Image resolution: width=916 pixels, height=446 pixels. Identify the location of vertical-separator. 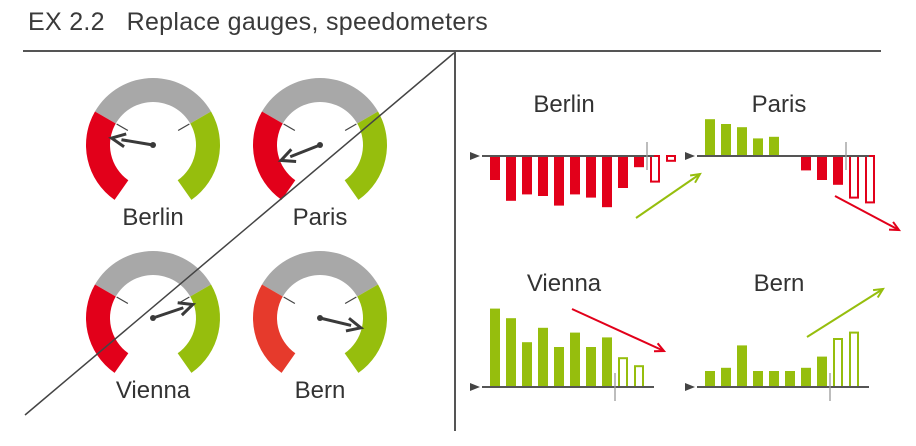
(455, 241).